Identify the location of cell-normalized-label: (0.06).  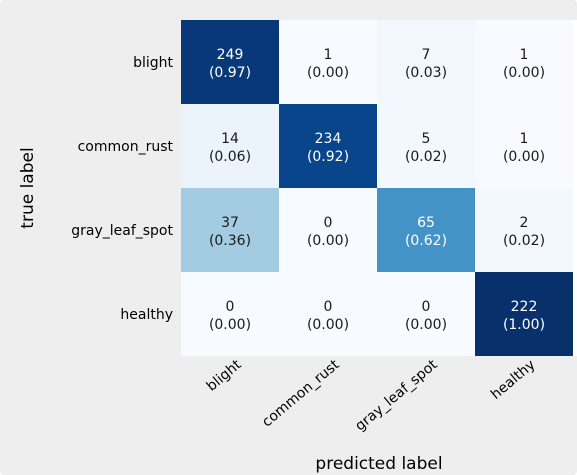
(230, 157).